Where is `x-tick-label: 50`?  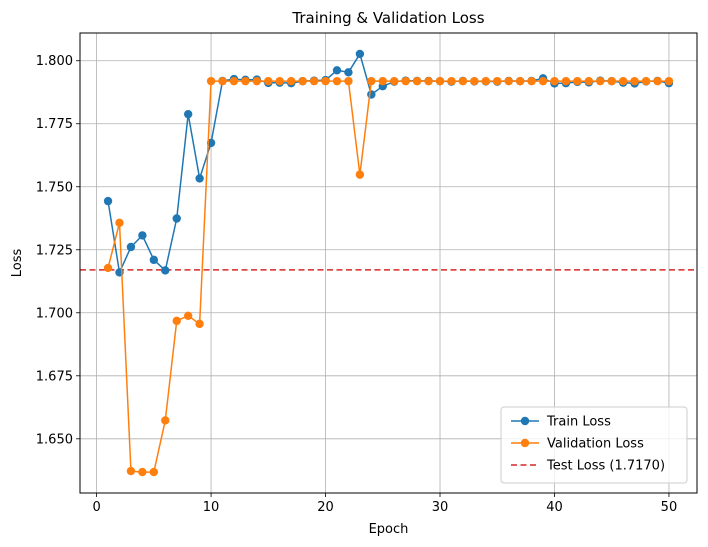 x-tick-label: 50 is located at coordinates (669, 507).